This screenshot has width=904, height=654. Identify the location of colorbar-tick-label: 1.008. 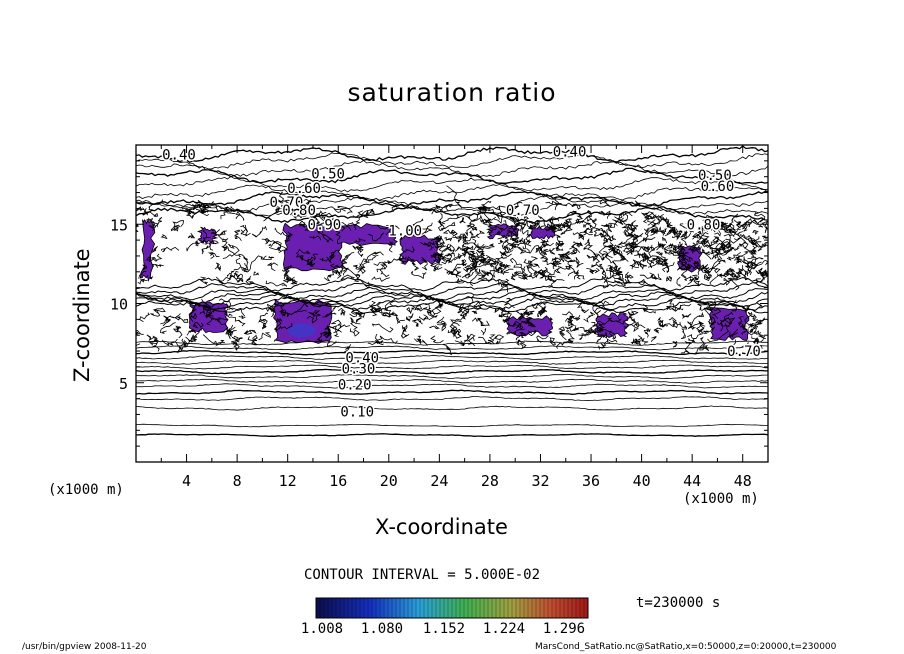
(322, 629).